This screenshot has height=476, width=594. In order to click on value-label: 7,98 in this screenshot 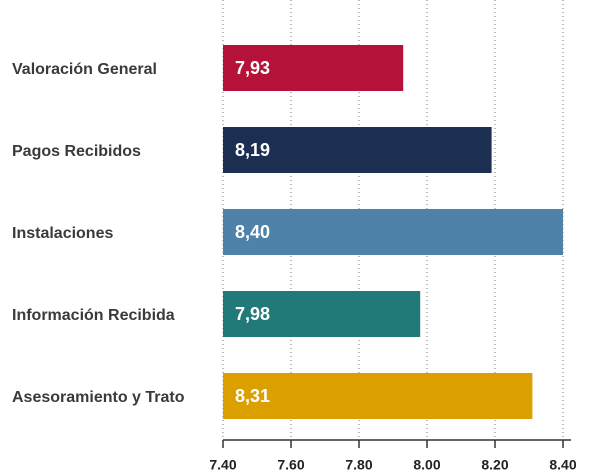, I will do `click(252, 314)`.